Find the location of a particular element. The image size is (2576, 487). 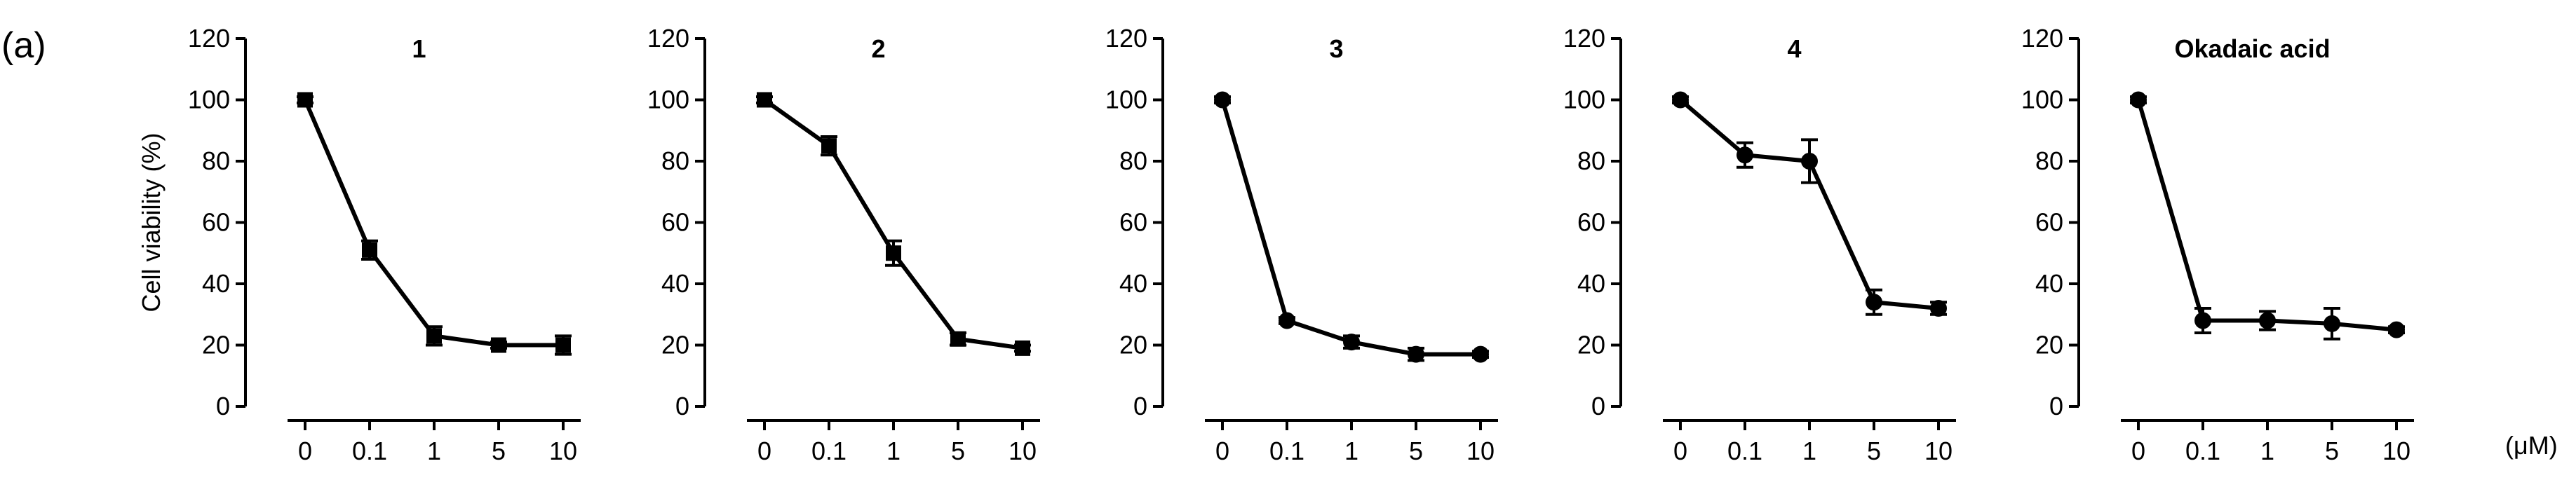

chart-title: 2 is located at coordinates (878, 48).